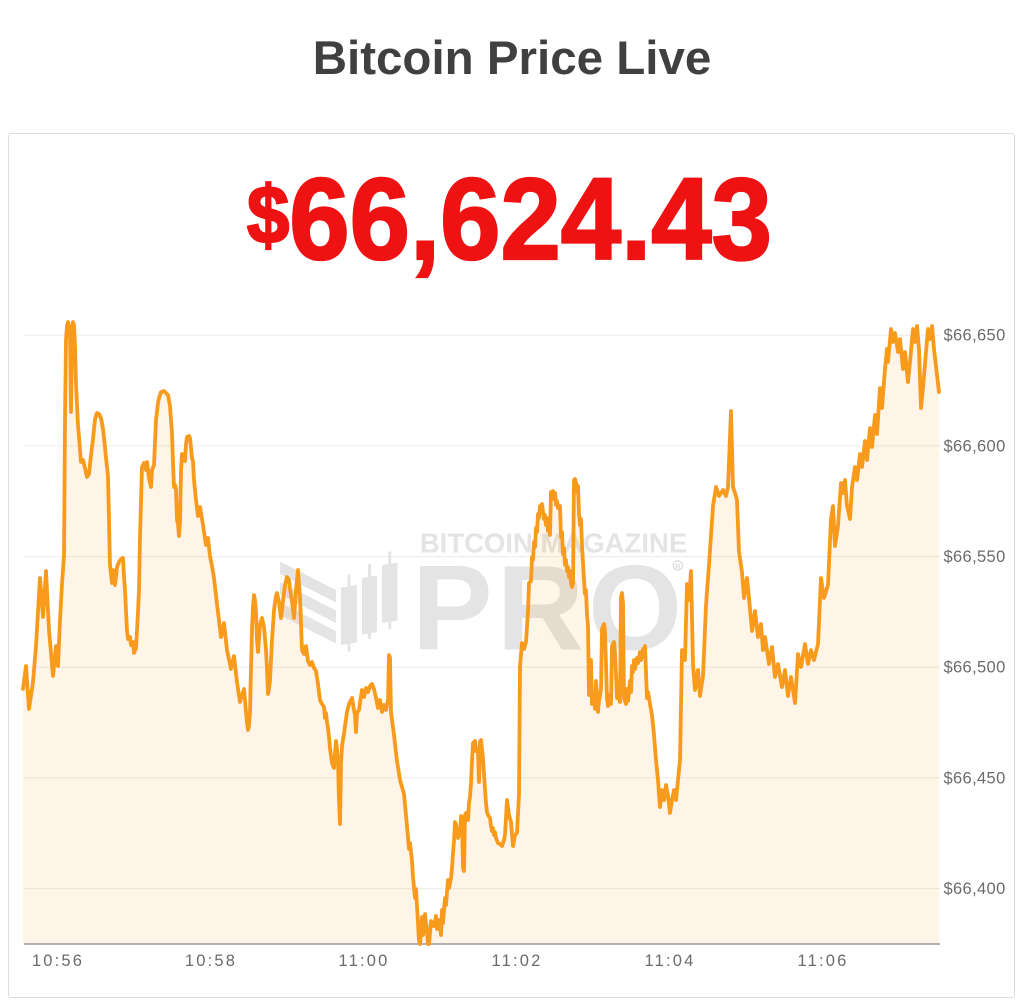  Describe the element at coordinates (553, 543) in the screenshot. I see `svg-text: BITCOIN MAGAZINE` at that location.